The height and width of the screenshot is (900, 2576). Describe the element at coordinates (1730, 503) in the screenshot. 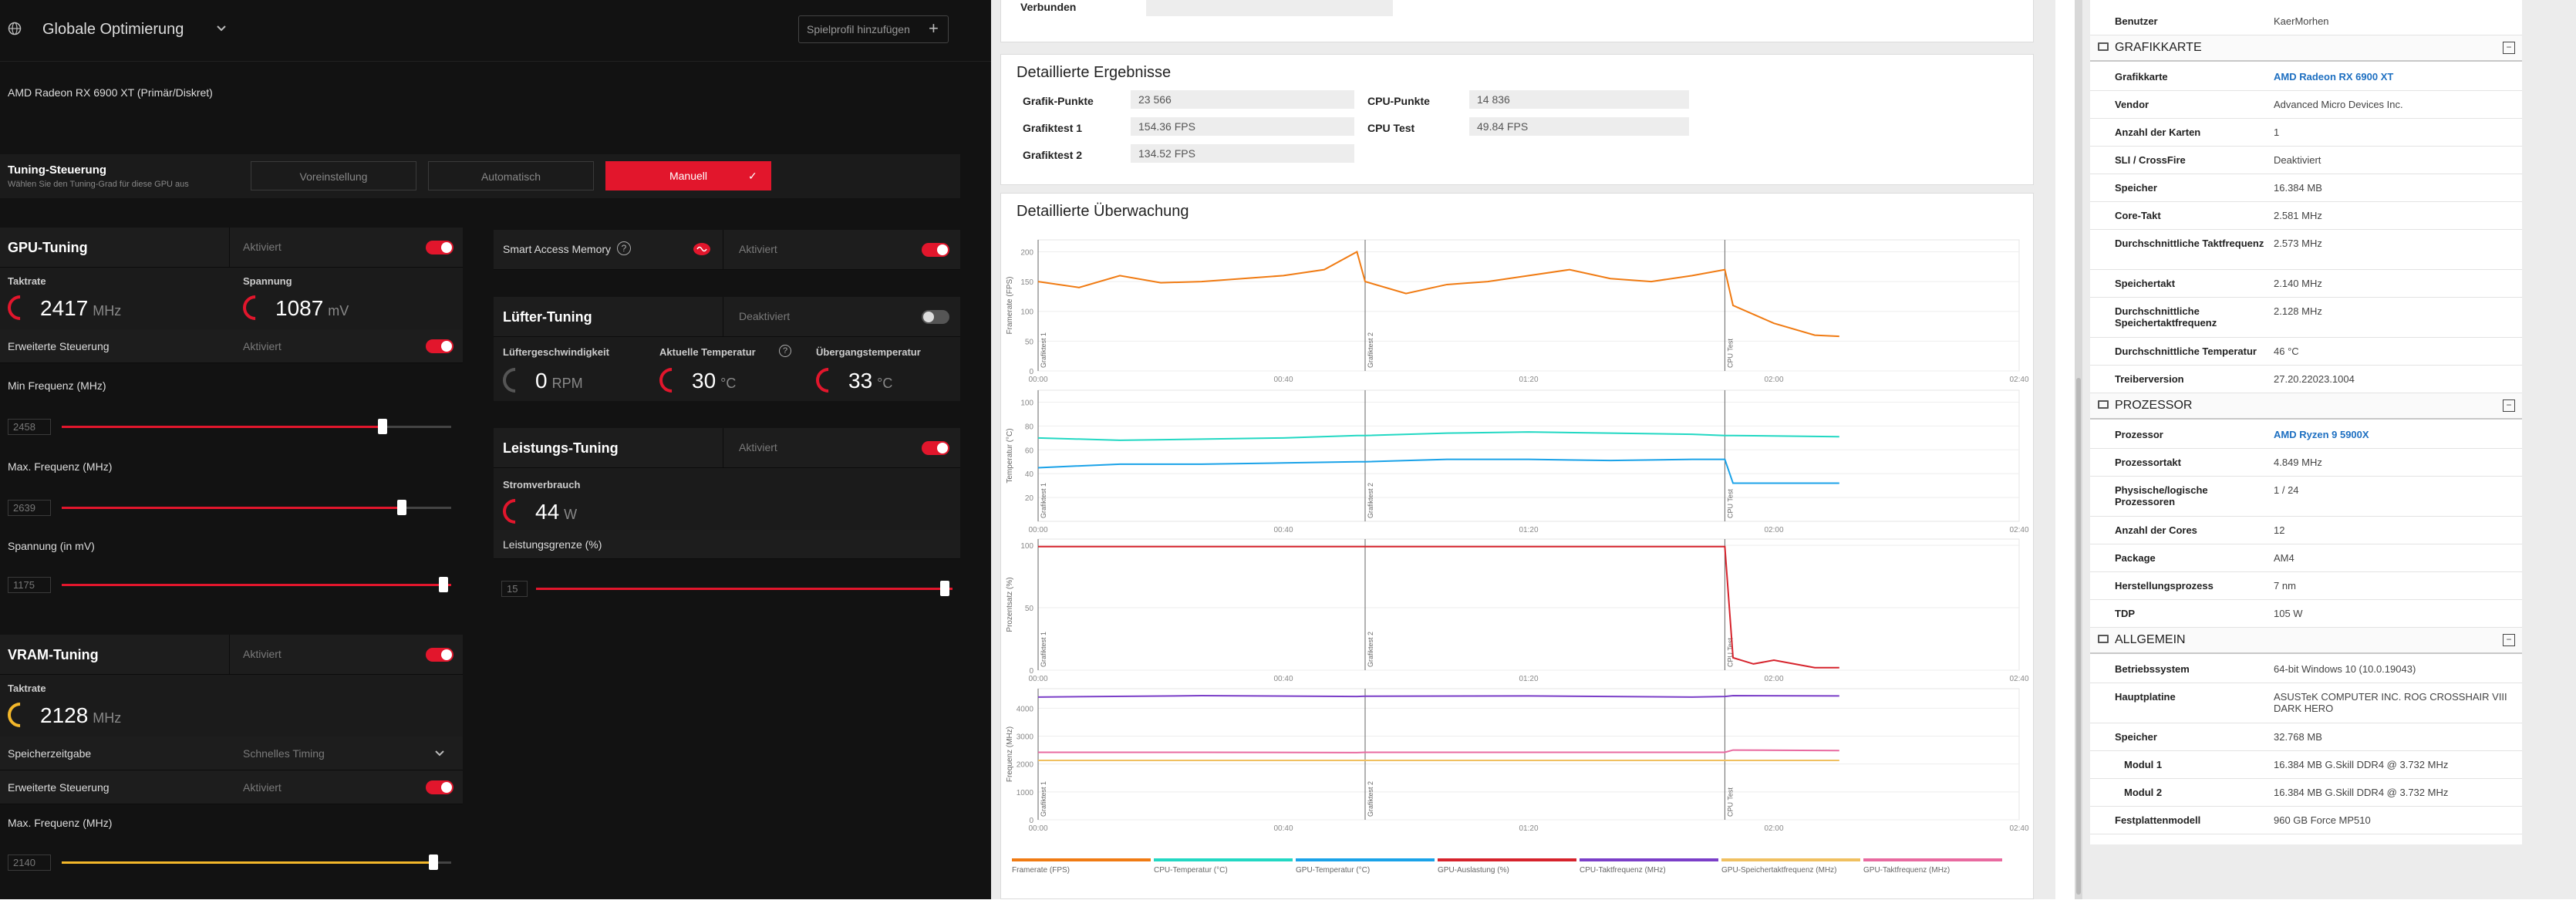

I see `section-label: CPU Test` at that location.